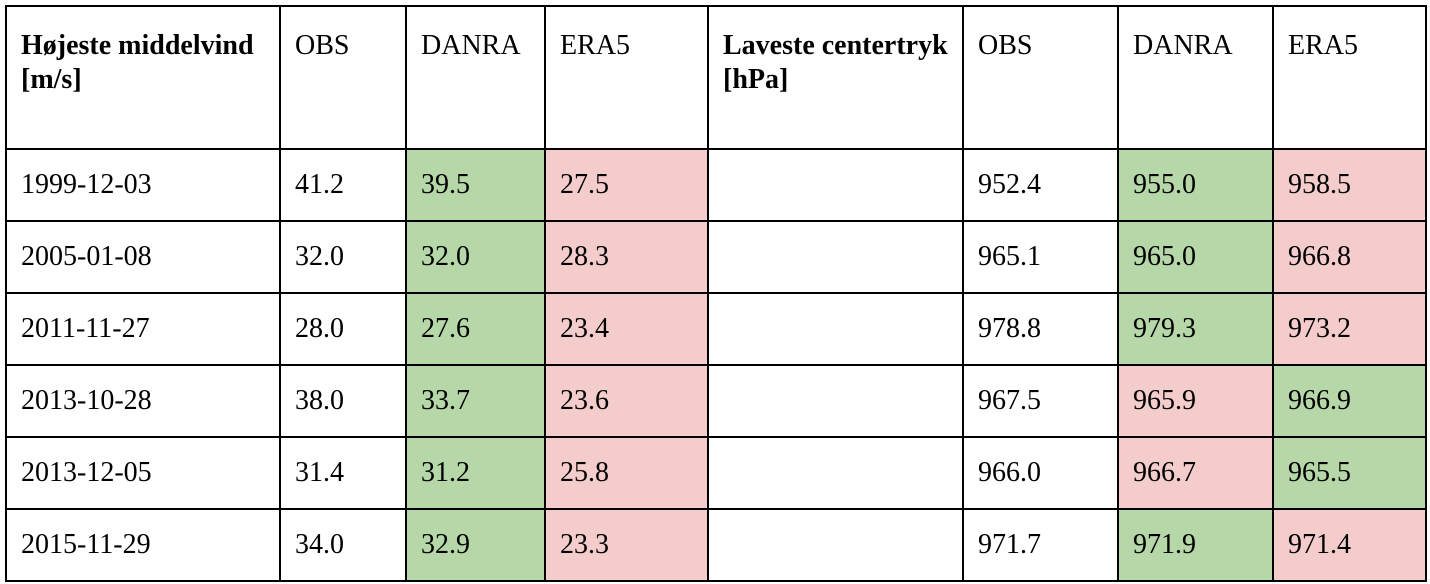 This screenshot has width=1430, height=584. Describe the element at coordinates (475, 185) in the screenshot. I see `value-cell: 39.5` at that location.